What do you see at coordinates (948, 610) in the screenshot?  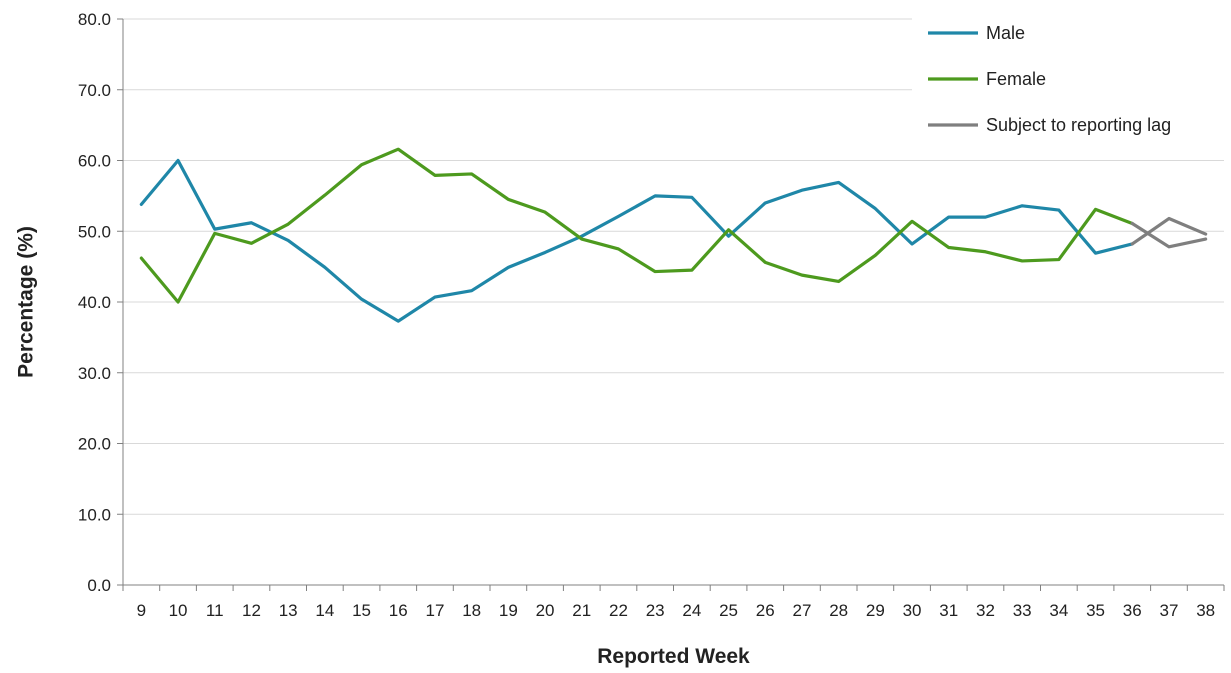 I see `x-tick-label: 31` at bounding box center [948, 610].